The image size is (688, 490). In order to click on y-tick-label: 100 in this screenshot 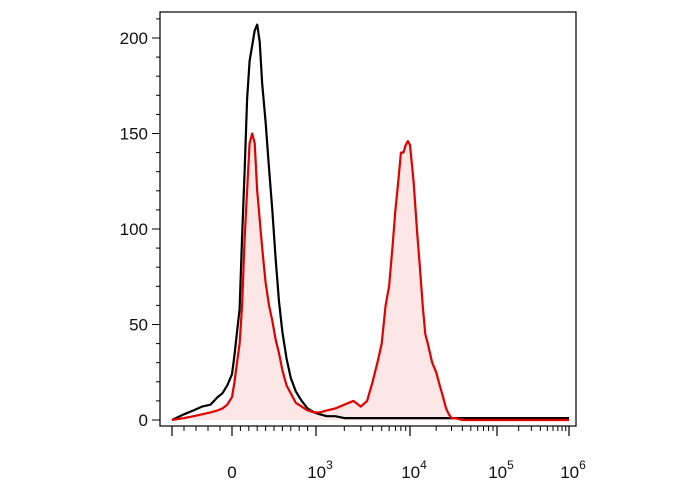, I will do `click(134, 229)`.